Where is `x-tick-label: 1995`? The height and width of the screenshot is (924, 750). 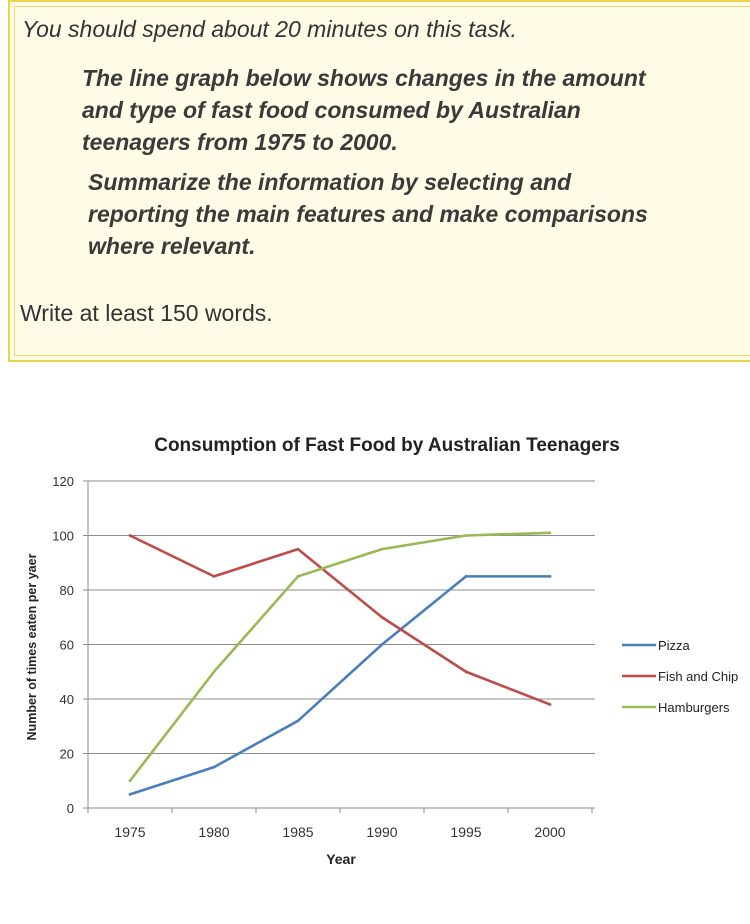 x-tick-label: 1995 is located at coordinates (465, 832).